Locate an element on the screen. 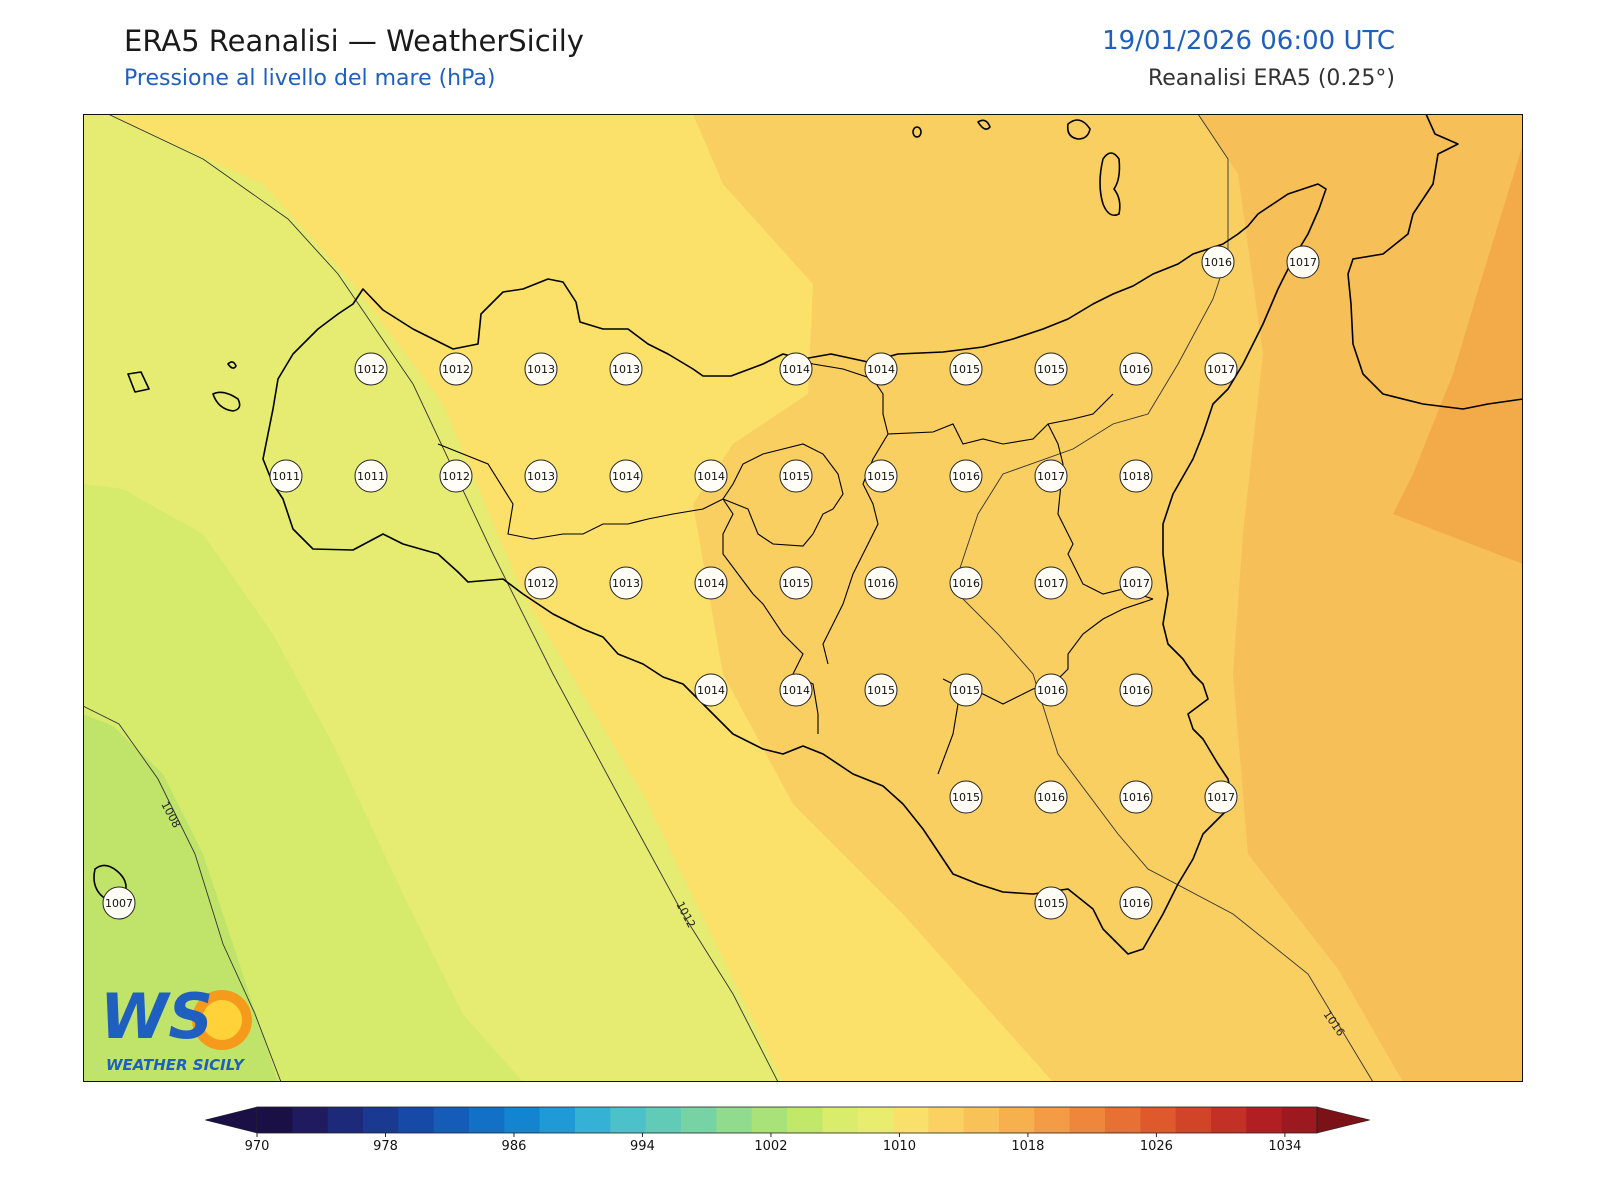 This screenshot has height=1200, width=1600. map-datetime: 19/01/2026 06:00 UTC is located at coordinates (1248, 41).